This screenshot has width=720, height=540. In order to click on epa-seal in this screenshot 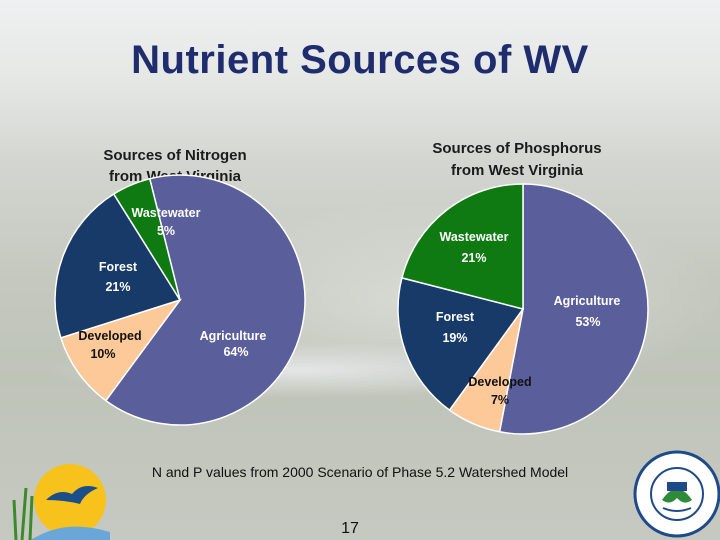, I will do `click(676, 494)`.